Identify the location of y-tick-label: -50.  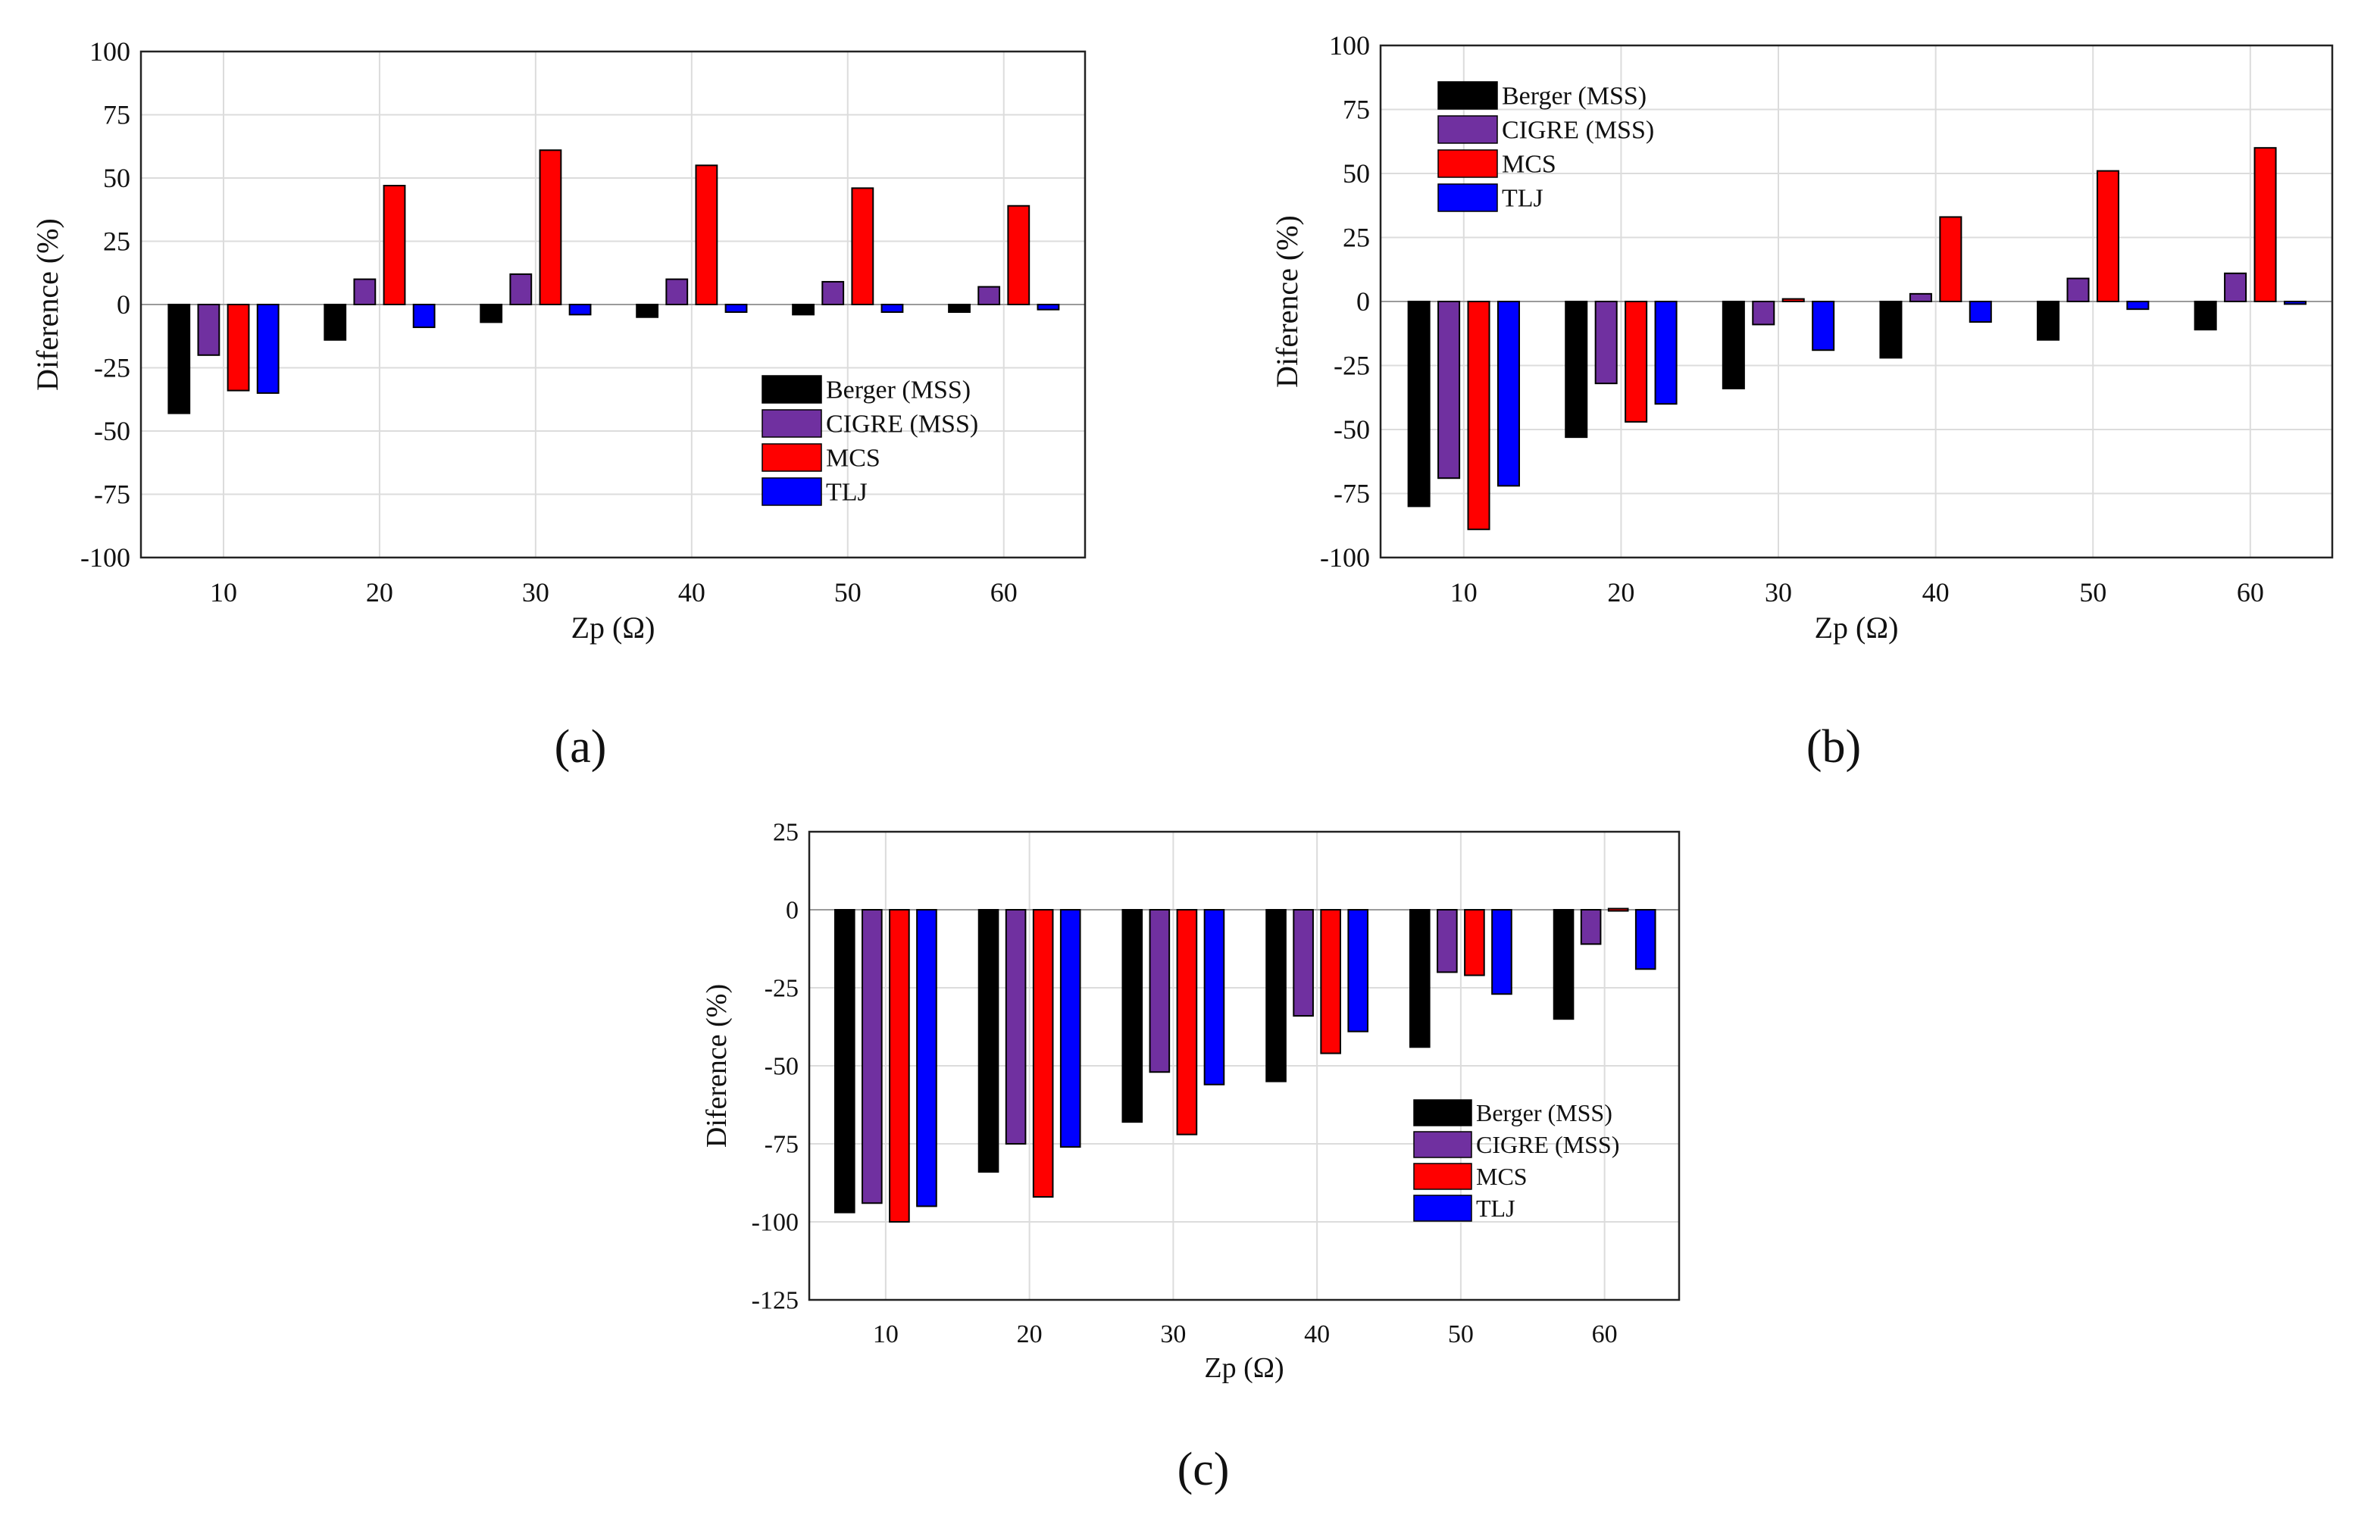
(1352, 429).